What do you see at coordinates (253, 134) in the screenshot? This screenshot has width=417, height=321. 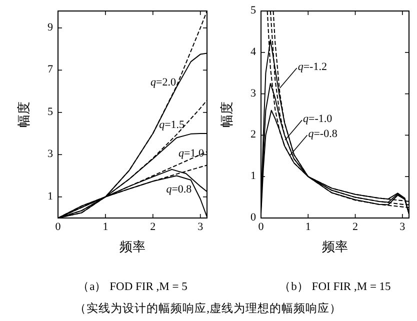 I see `y-tick-label: 2` at bounding box center [253, 134].